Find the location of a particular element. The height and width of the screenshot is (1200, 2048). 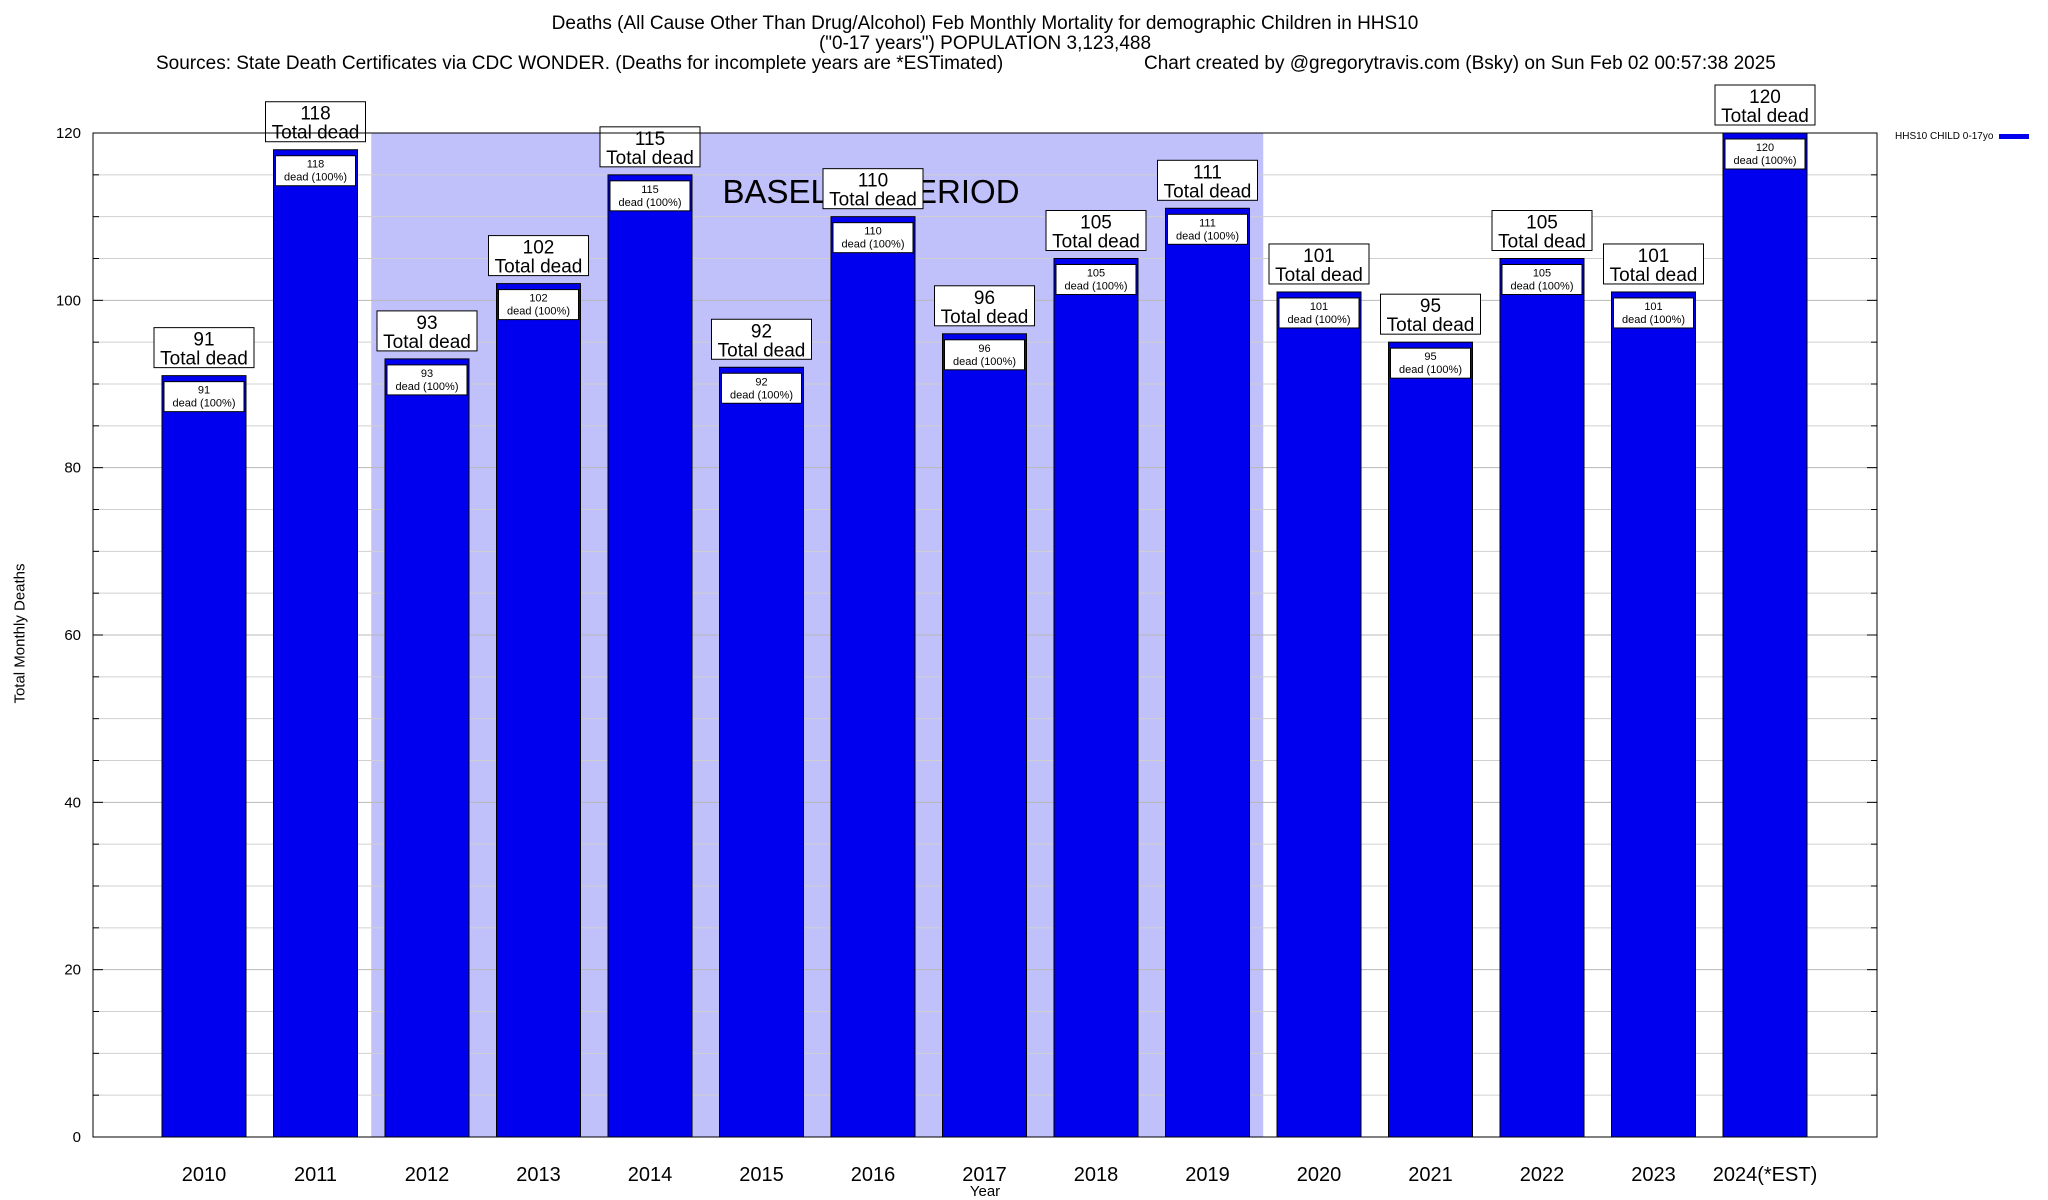

legend-label: HHS10 CHILD 0-17yo is located at coordinates (1944, 136).